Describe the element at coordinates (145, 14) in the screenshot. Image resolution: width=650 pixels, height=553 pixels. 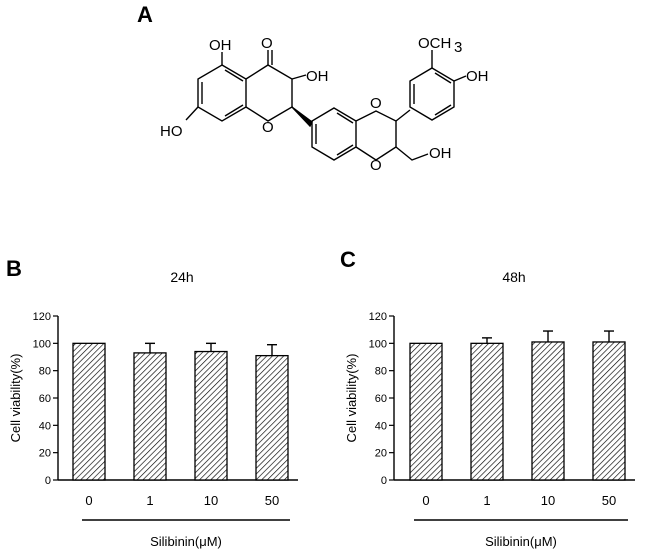
I see `panel-letter-a: A` at that location.